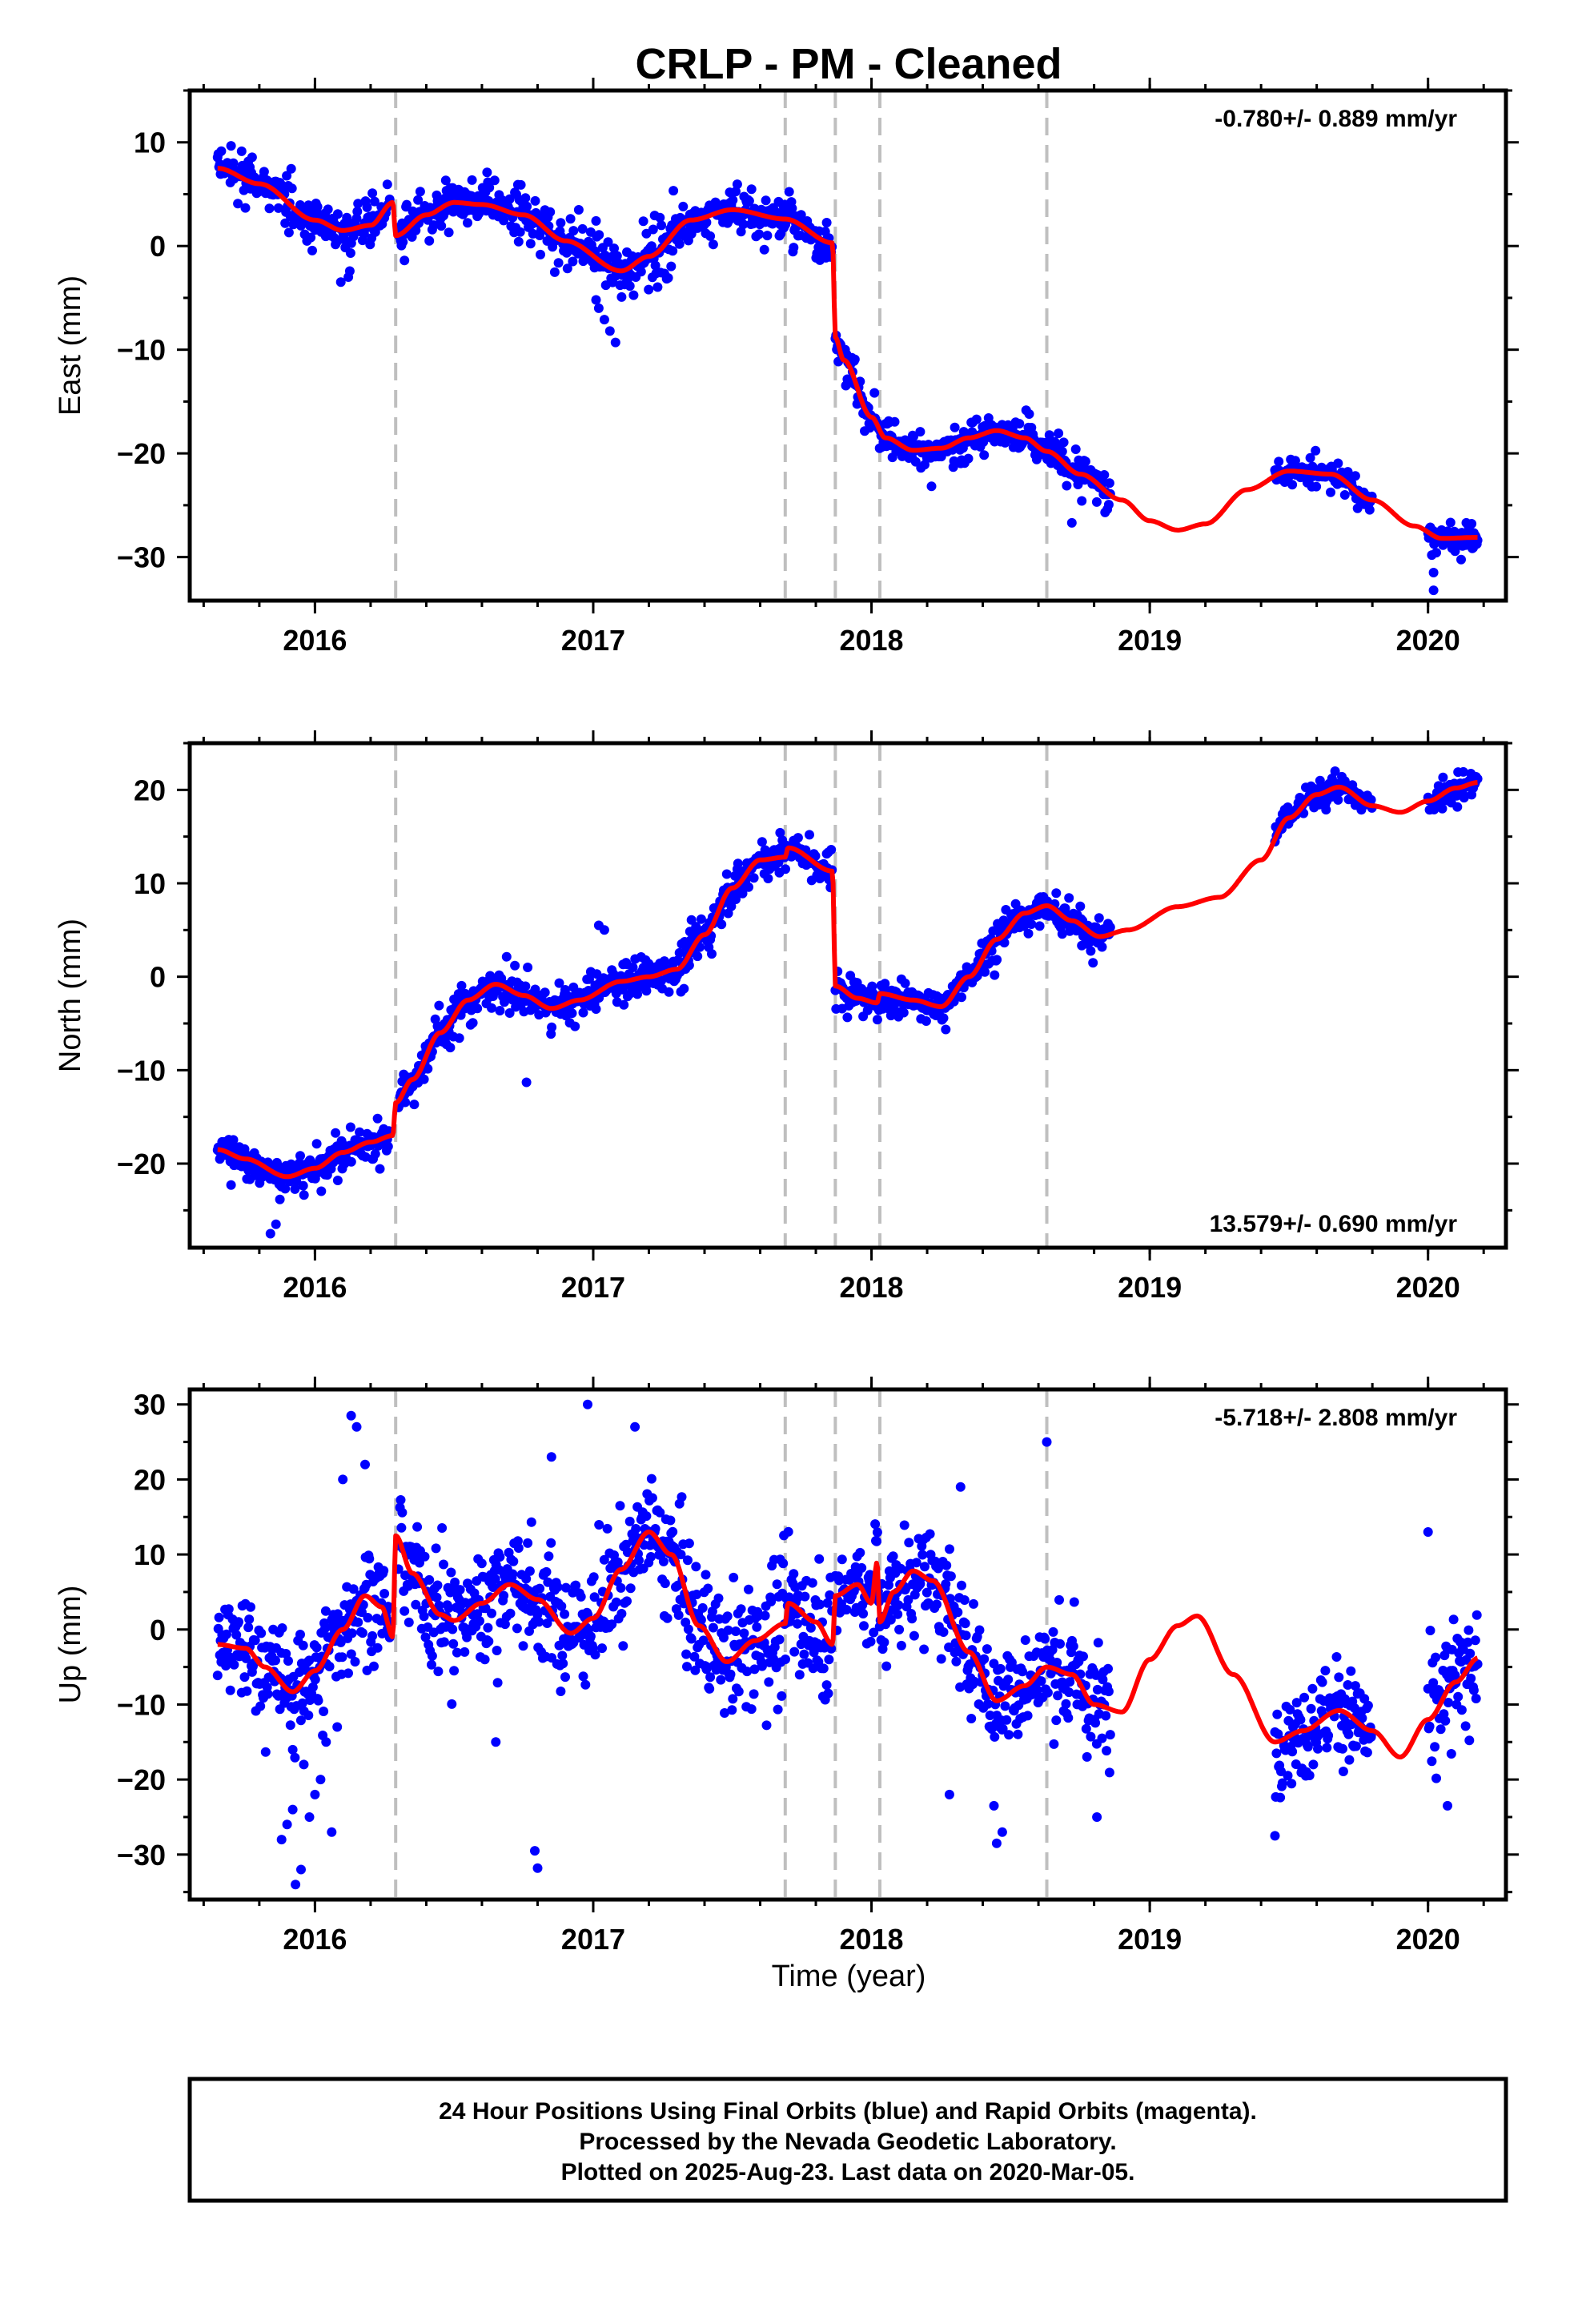 This screenshot has height=2324, width=1582. What do you see at coordinates (1336, 119) in the screenshot?
I see `rate-label: -0.780+/- 0.889 mm/yr` at bounding box center [1336, 119].